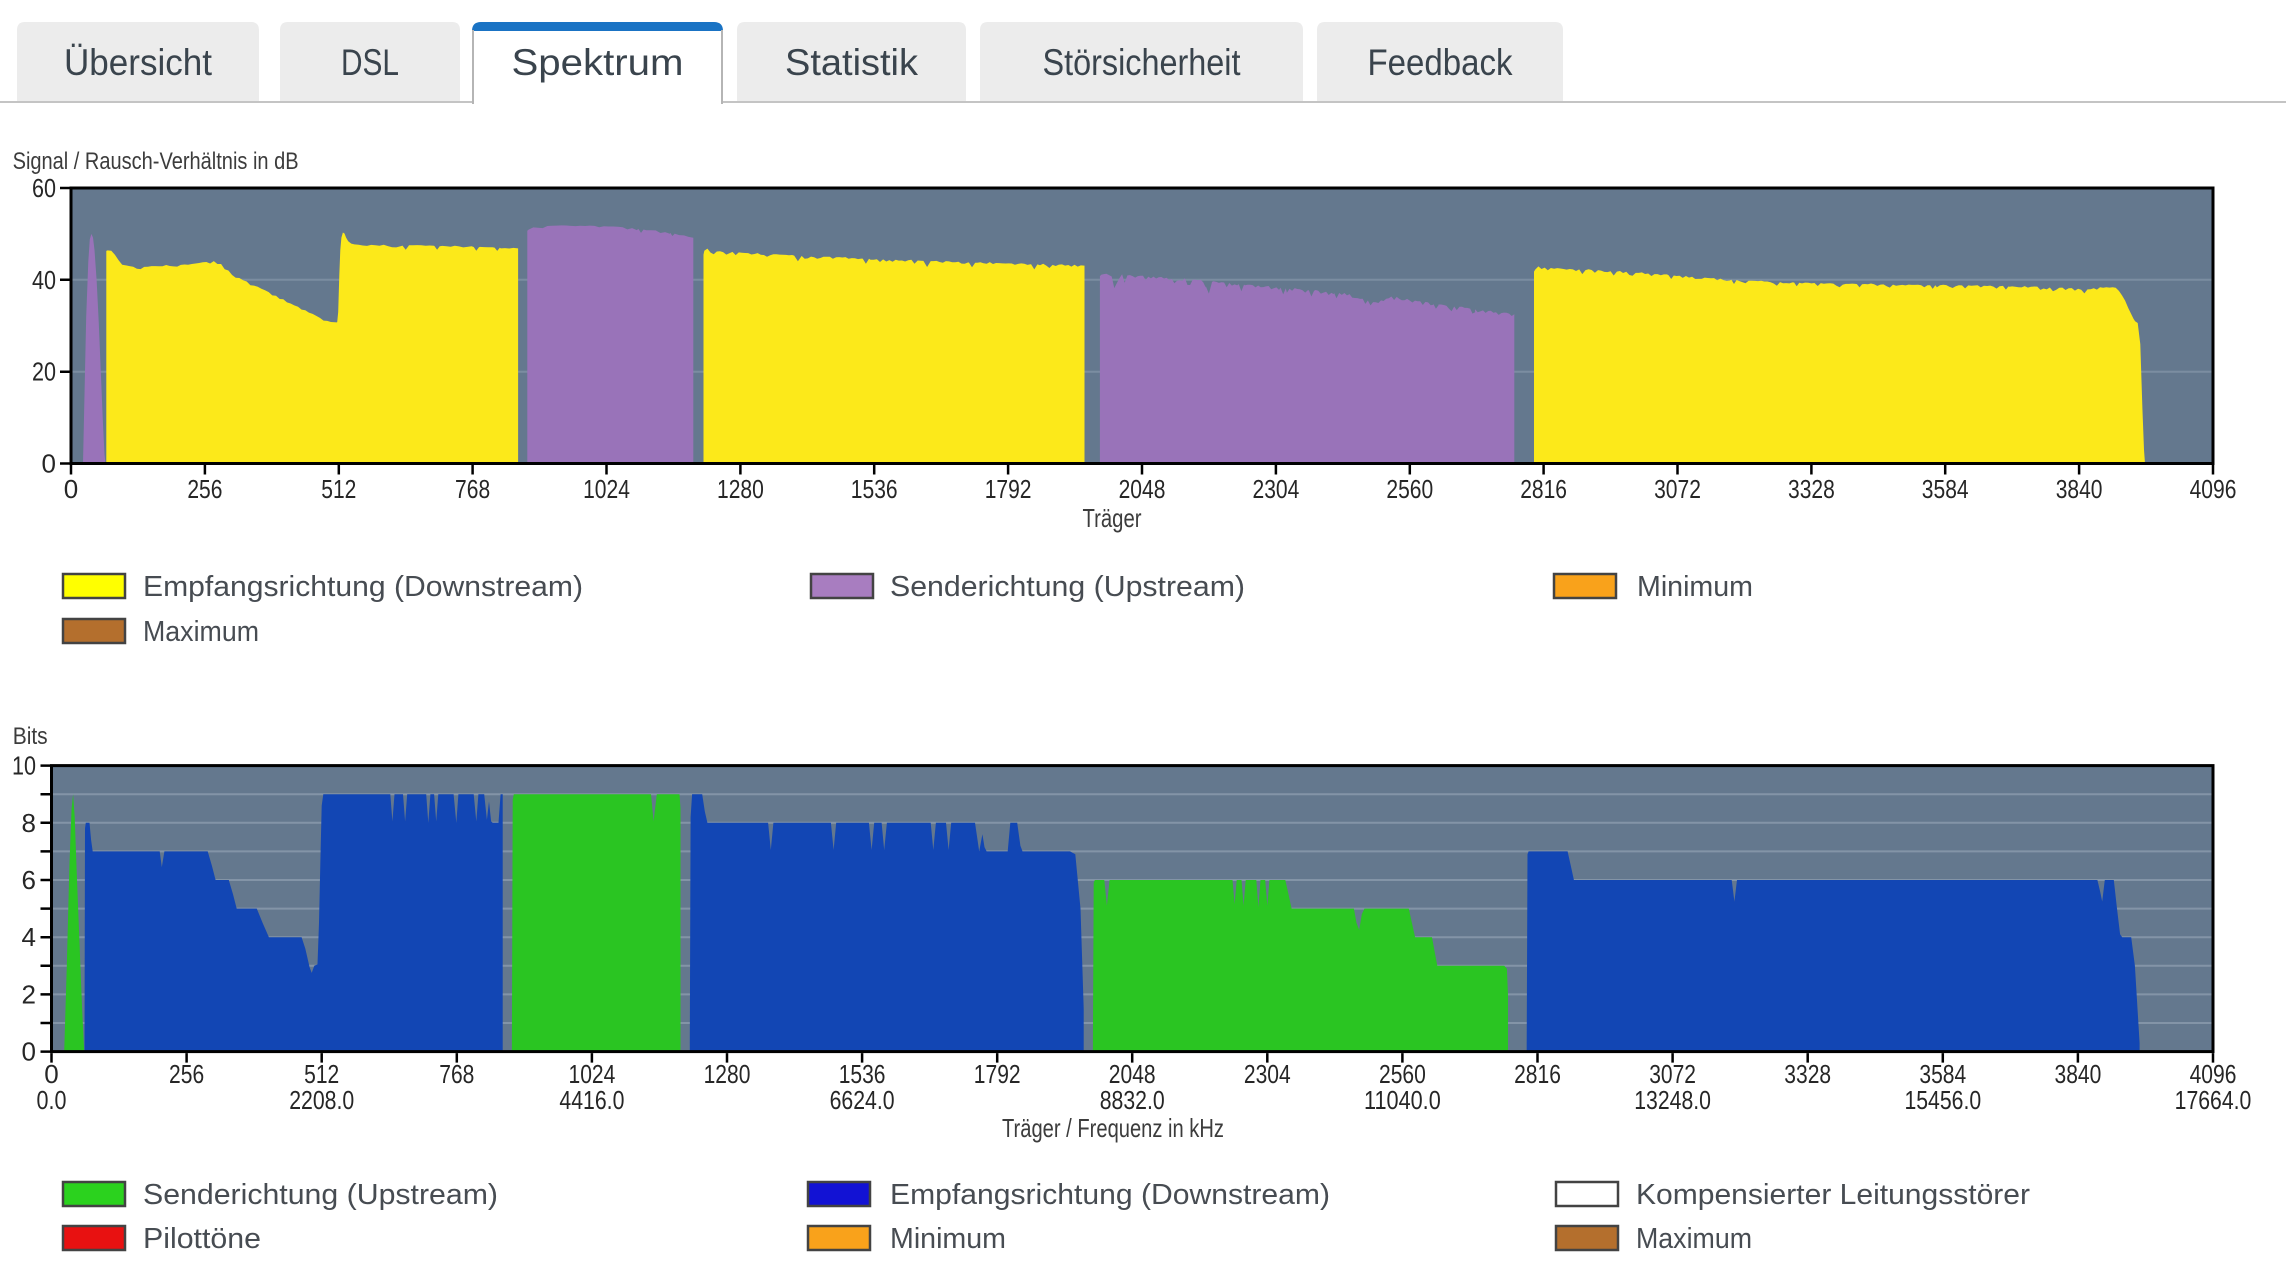 The width and height of the screenshot is (2286, 1266). What do you see at coordinates (1440, 62) in the screenshot?
I see `svg-text: Feedback` at bounding box center [1440, 62].